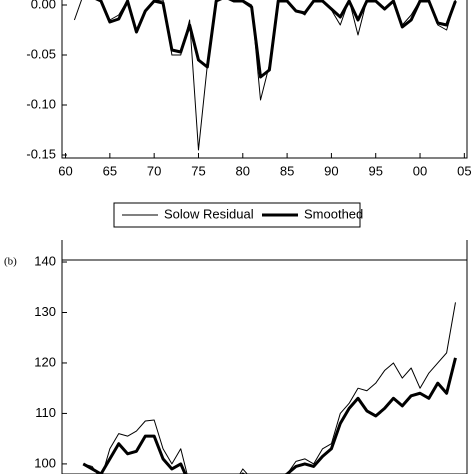 Image resolution: width=474 pixels, height=474 pixels. What do you see at coordinates (45, 462) in the screenshot?
I see `y-tick-label: 100` at bounding box center [45, 462].